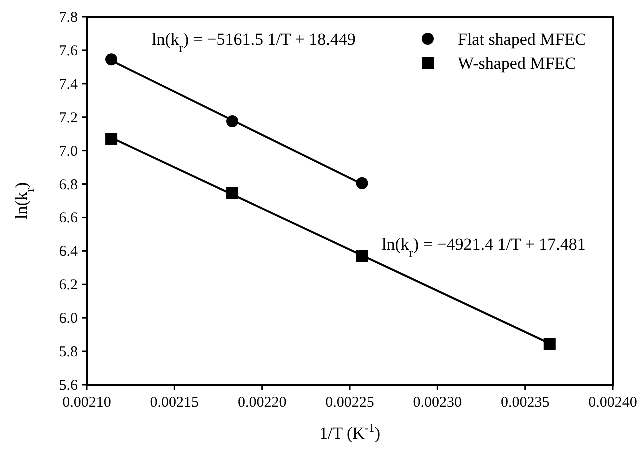  Describe the element at coordinates (484, 247) in the screenshot. I see `annotation: ln(k$_{r}$) = −4921.4 1/T + 17.481` at that location.